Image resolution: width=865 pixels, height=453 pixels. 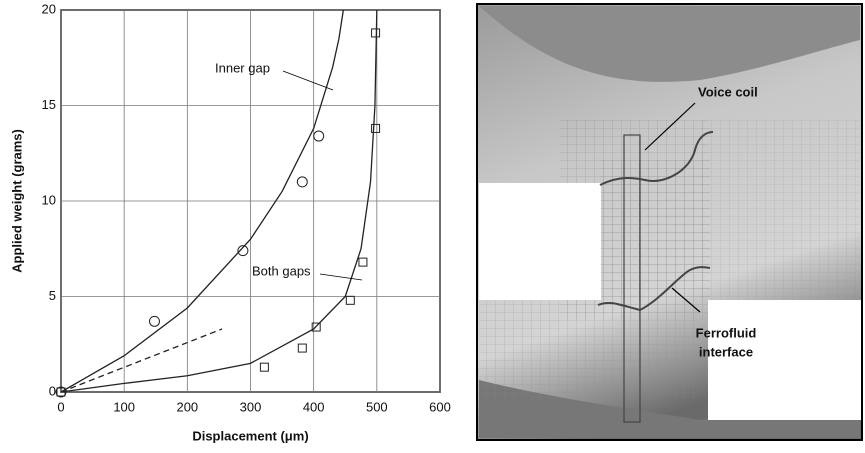 I want to click on x-tick-label: 100, so click(x=124, y=406).